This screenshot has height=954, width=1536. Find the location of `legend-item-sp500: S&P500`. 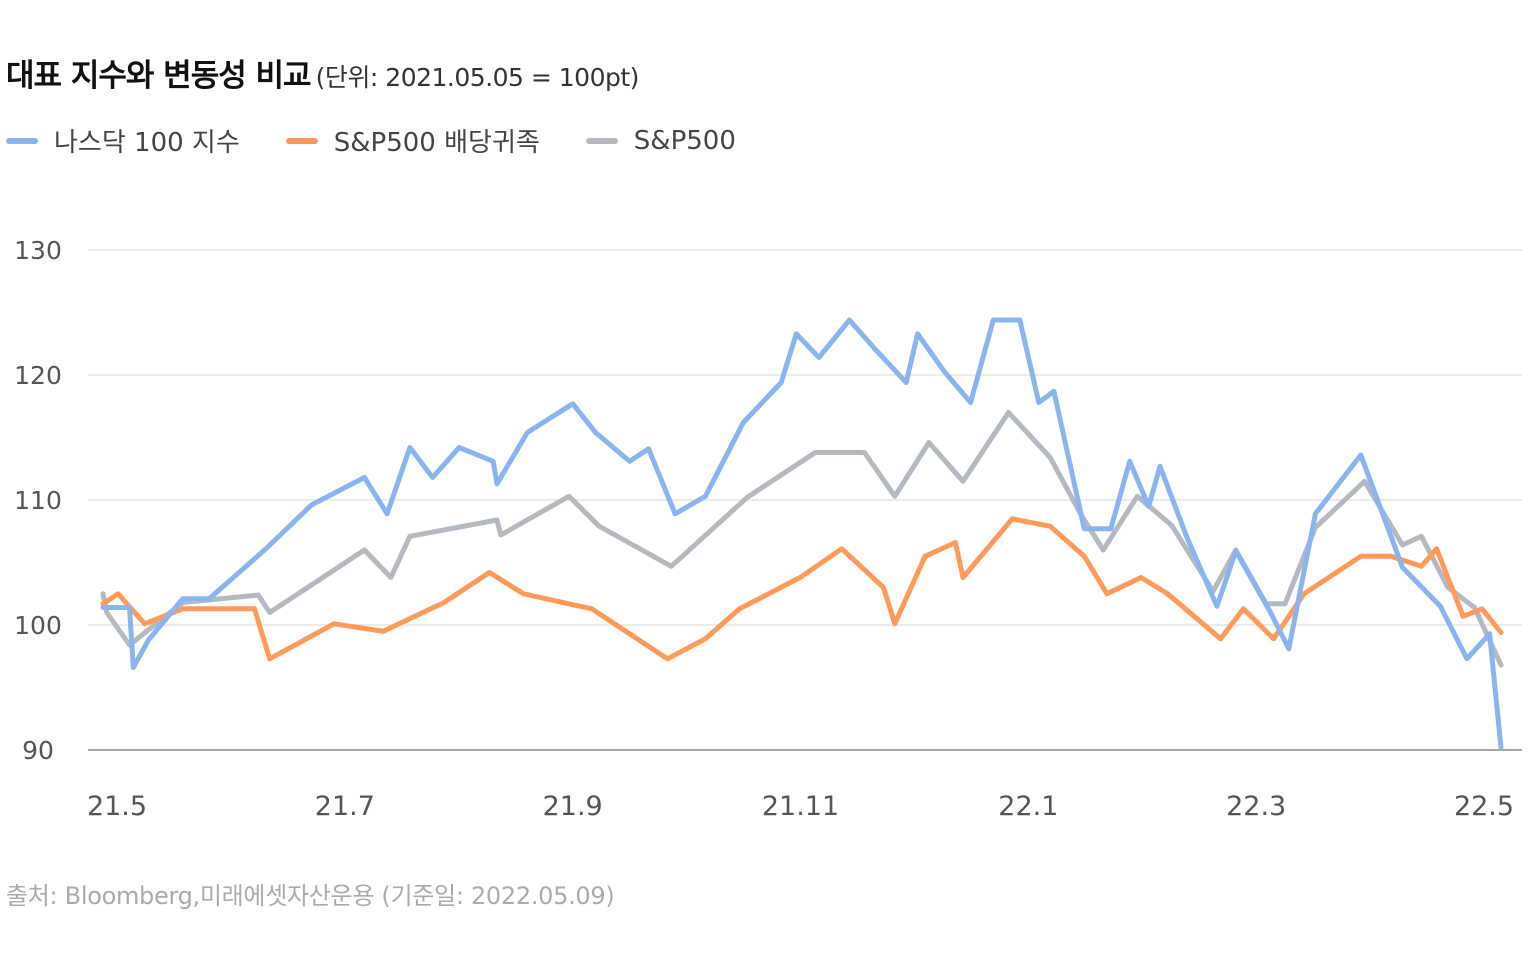

legend-item-sp500: S&P500 is located at coordinates (660, 140).